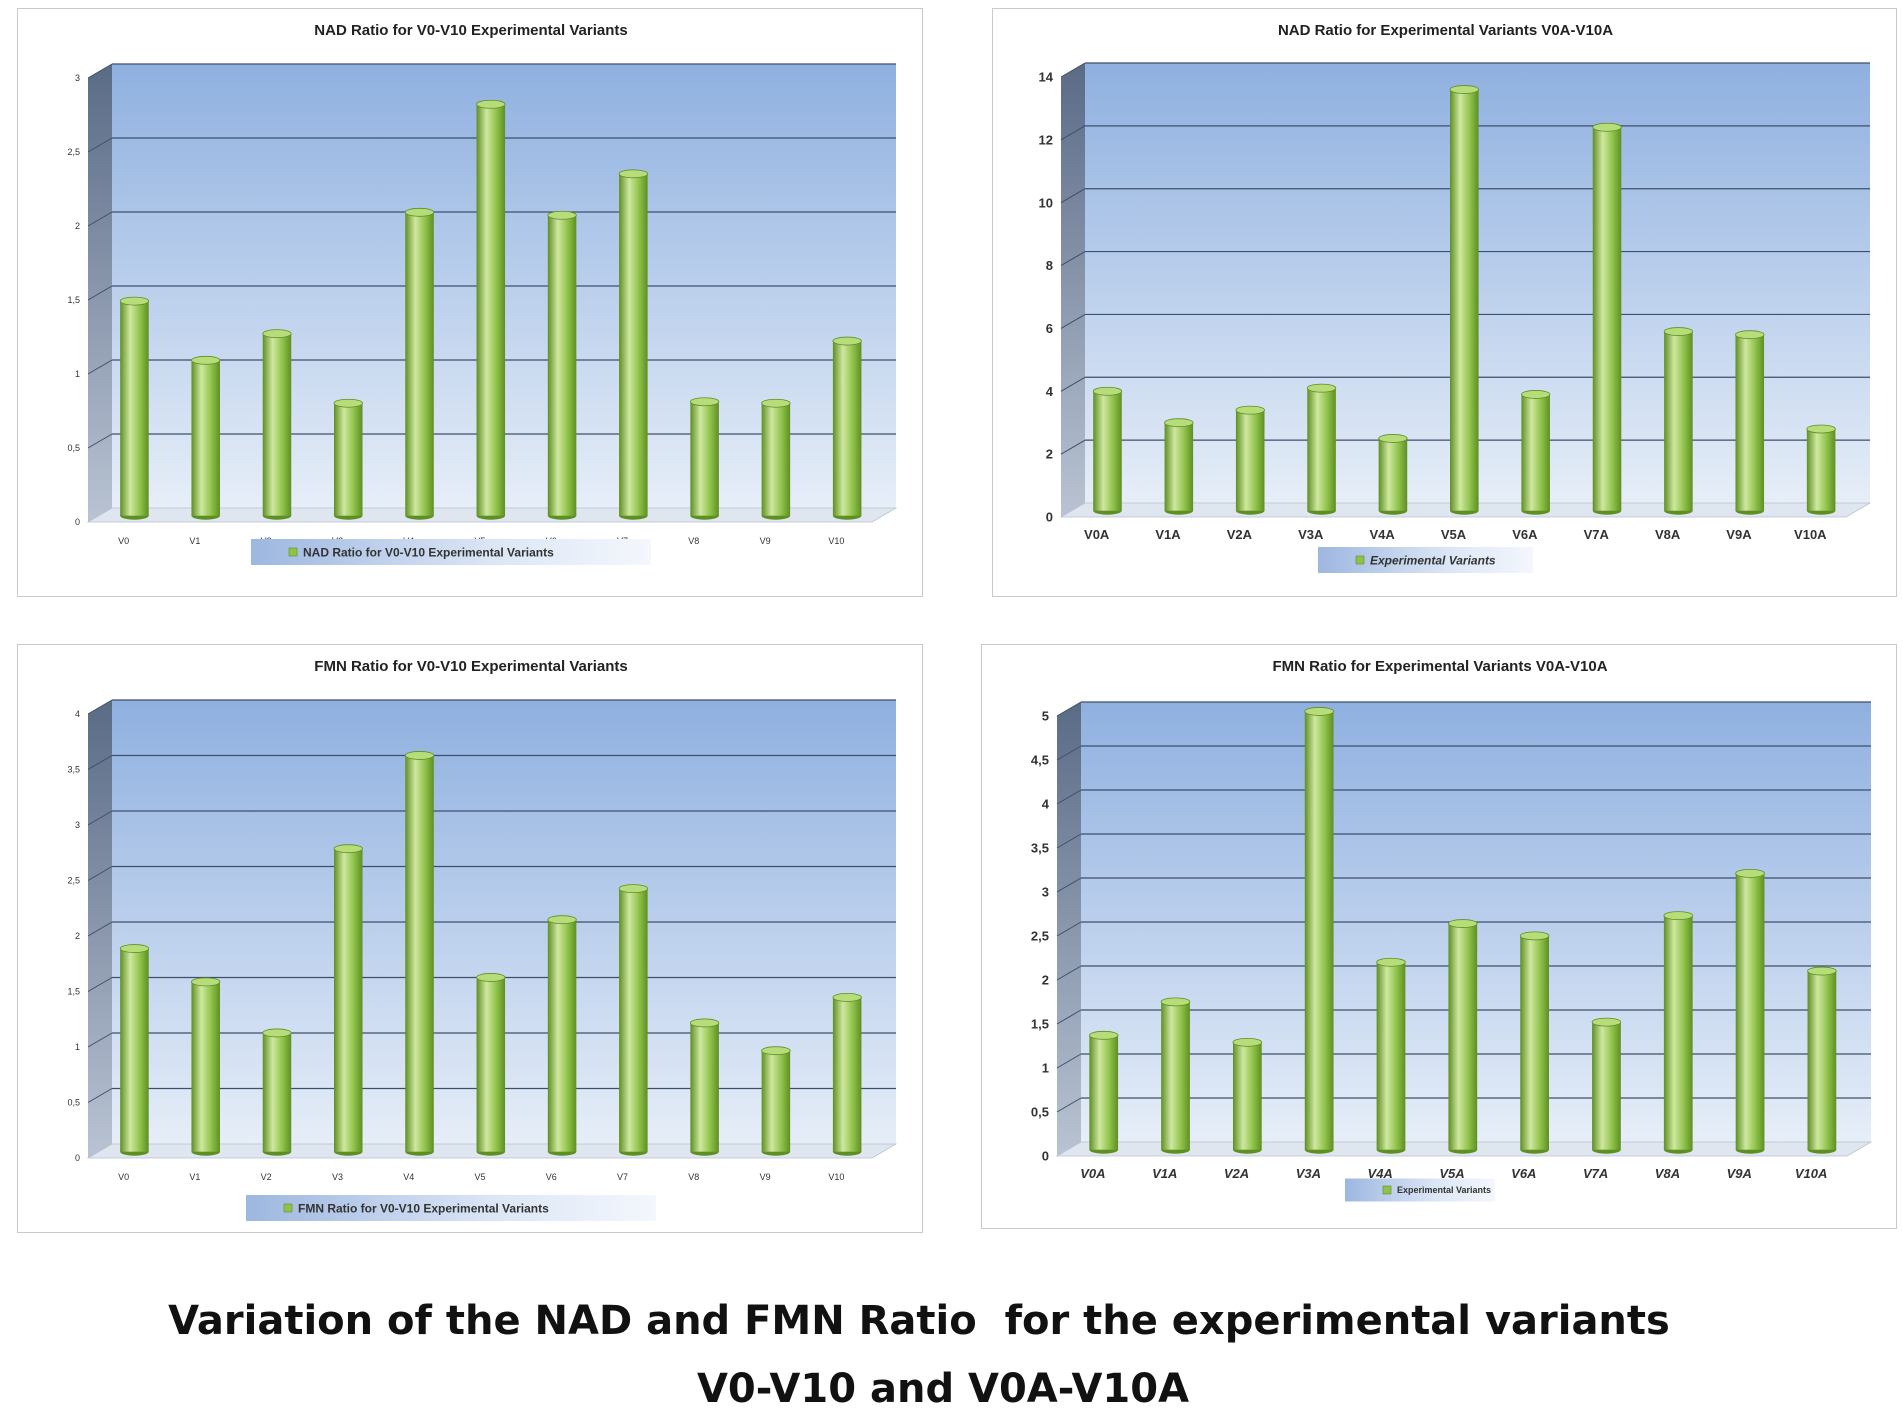 The height and width of the screenshot is (1422, 1902). What do you see at coordinates (1049, 454) in the screenshot?
I see `y-tick-label: 2` at bounding box center [1049, 454].